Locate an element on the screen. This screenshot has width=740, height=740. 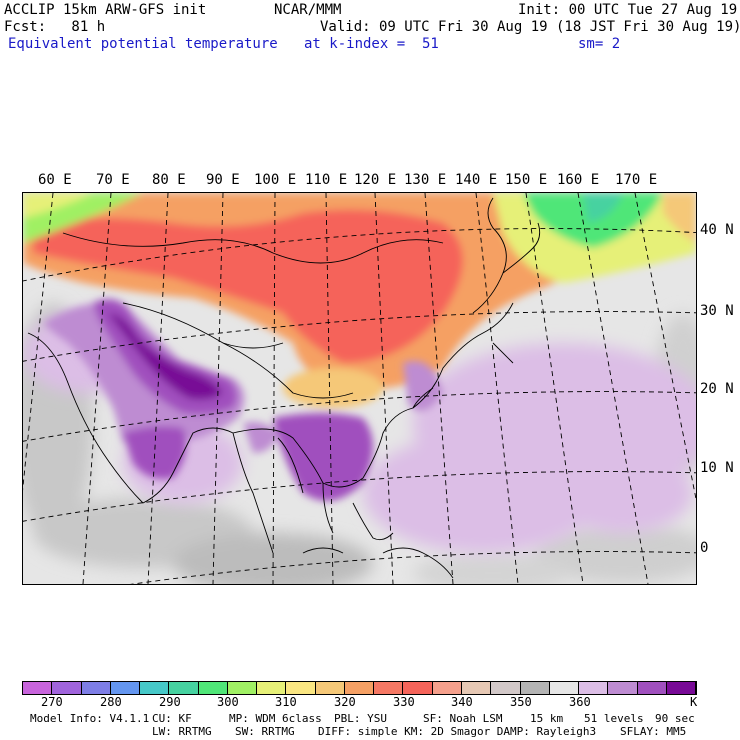
resolution: 15 km is located at coordinates (547, 718).